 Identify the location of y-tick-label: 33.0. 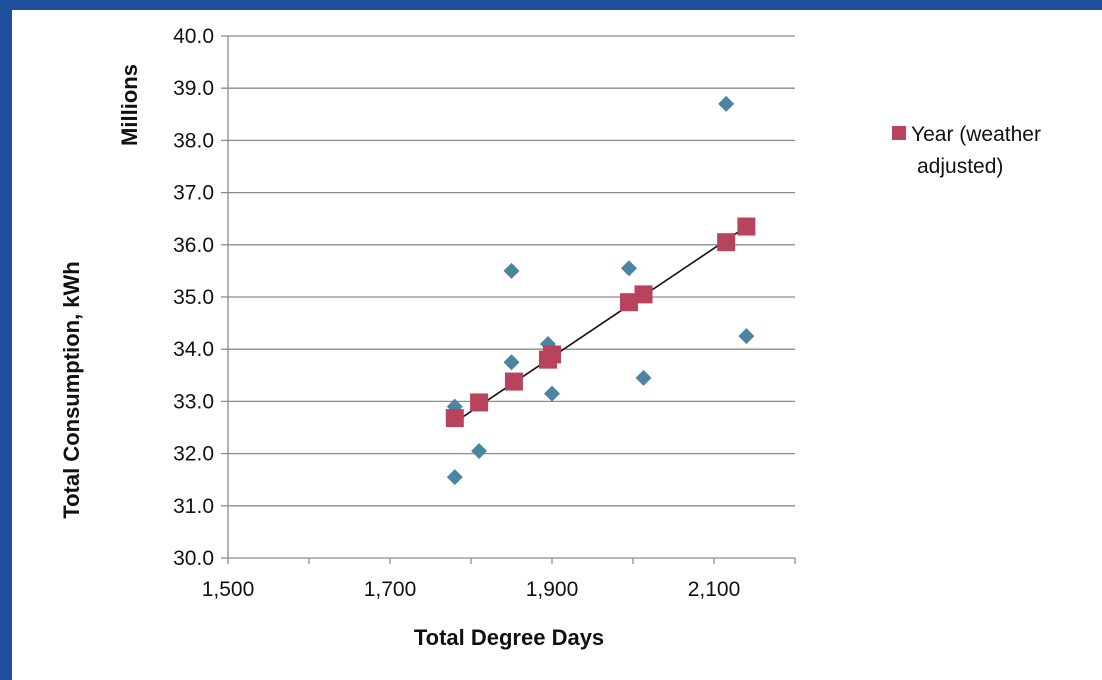
(193, 401).